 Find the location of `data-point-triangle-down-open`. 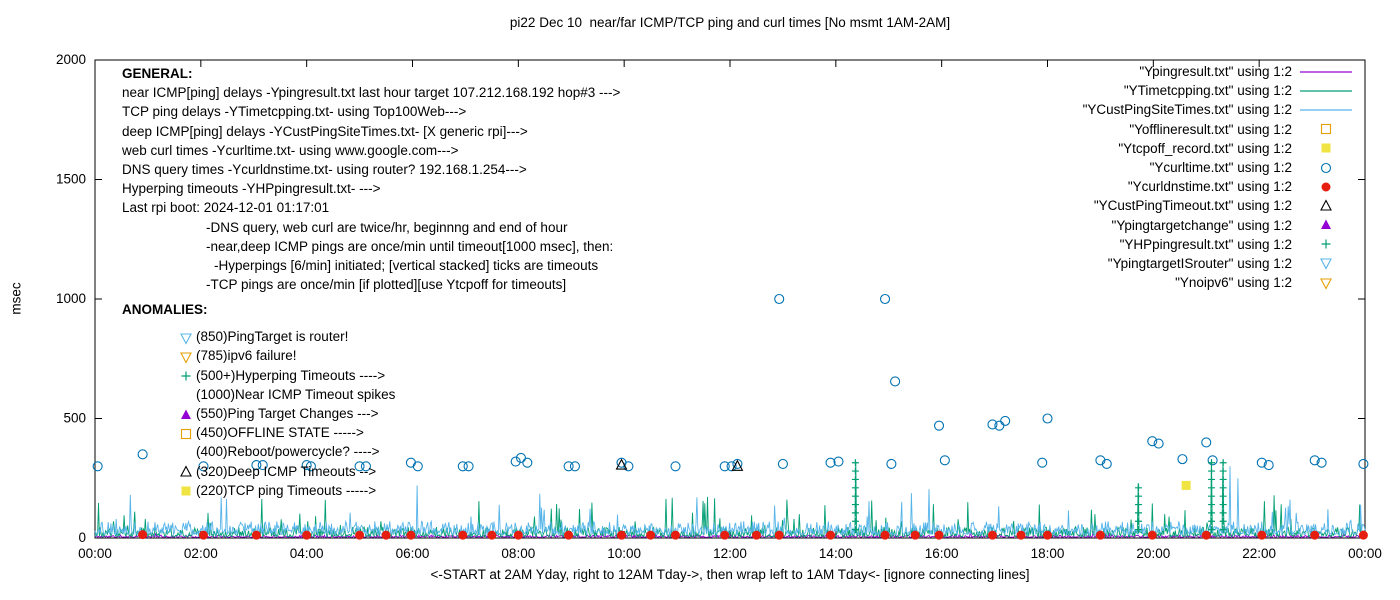

data-point-triangle-down-open is located at coordinates (186, 358).